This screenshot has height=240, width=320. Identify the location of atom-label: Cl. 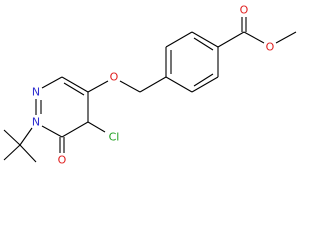
(114, 137).